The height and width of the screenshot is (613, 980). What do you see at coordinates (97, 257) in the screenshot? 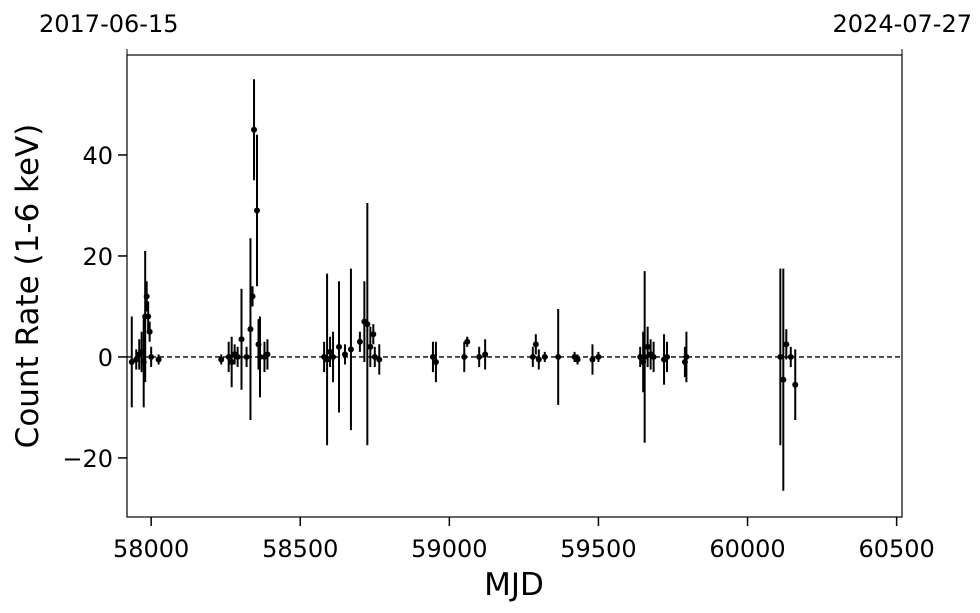
I see `y-tick-label: 20` at bounding box center [97, 257].